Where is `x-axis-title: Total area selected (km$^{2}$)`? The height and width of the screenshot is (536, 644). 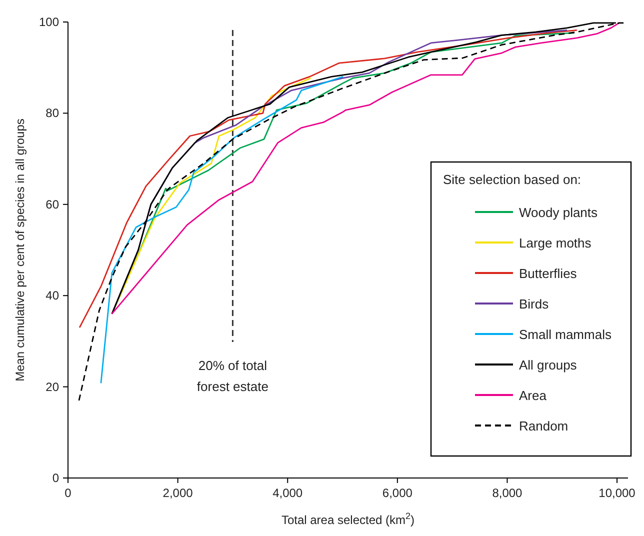
x-axis-title: Total area selected (km$^{2}$) is located at coordinates (348, 519).